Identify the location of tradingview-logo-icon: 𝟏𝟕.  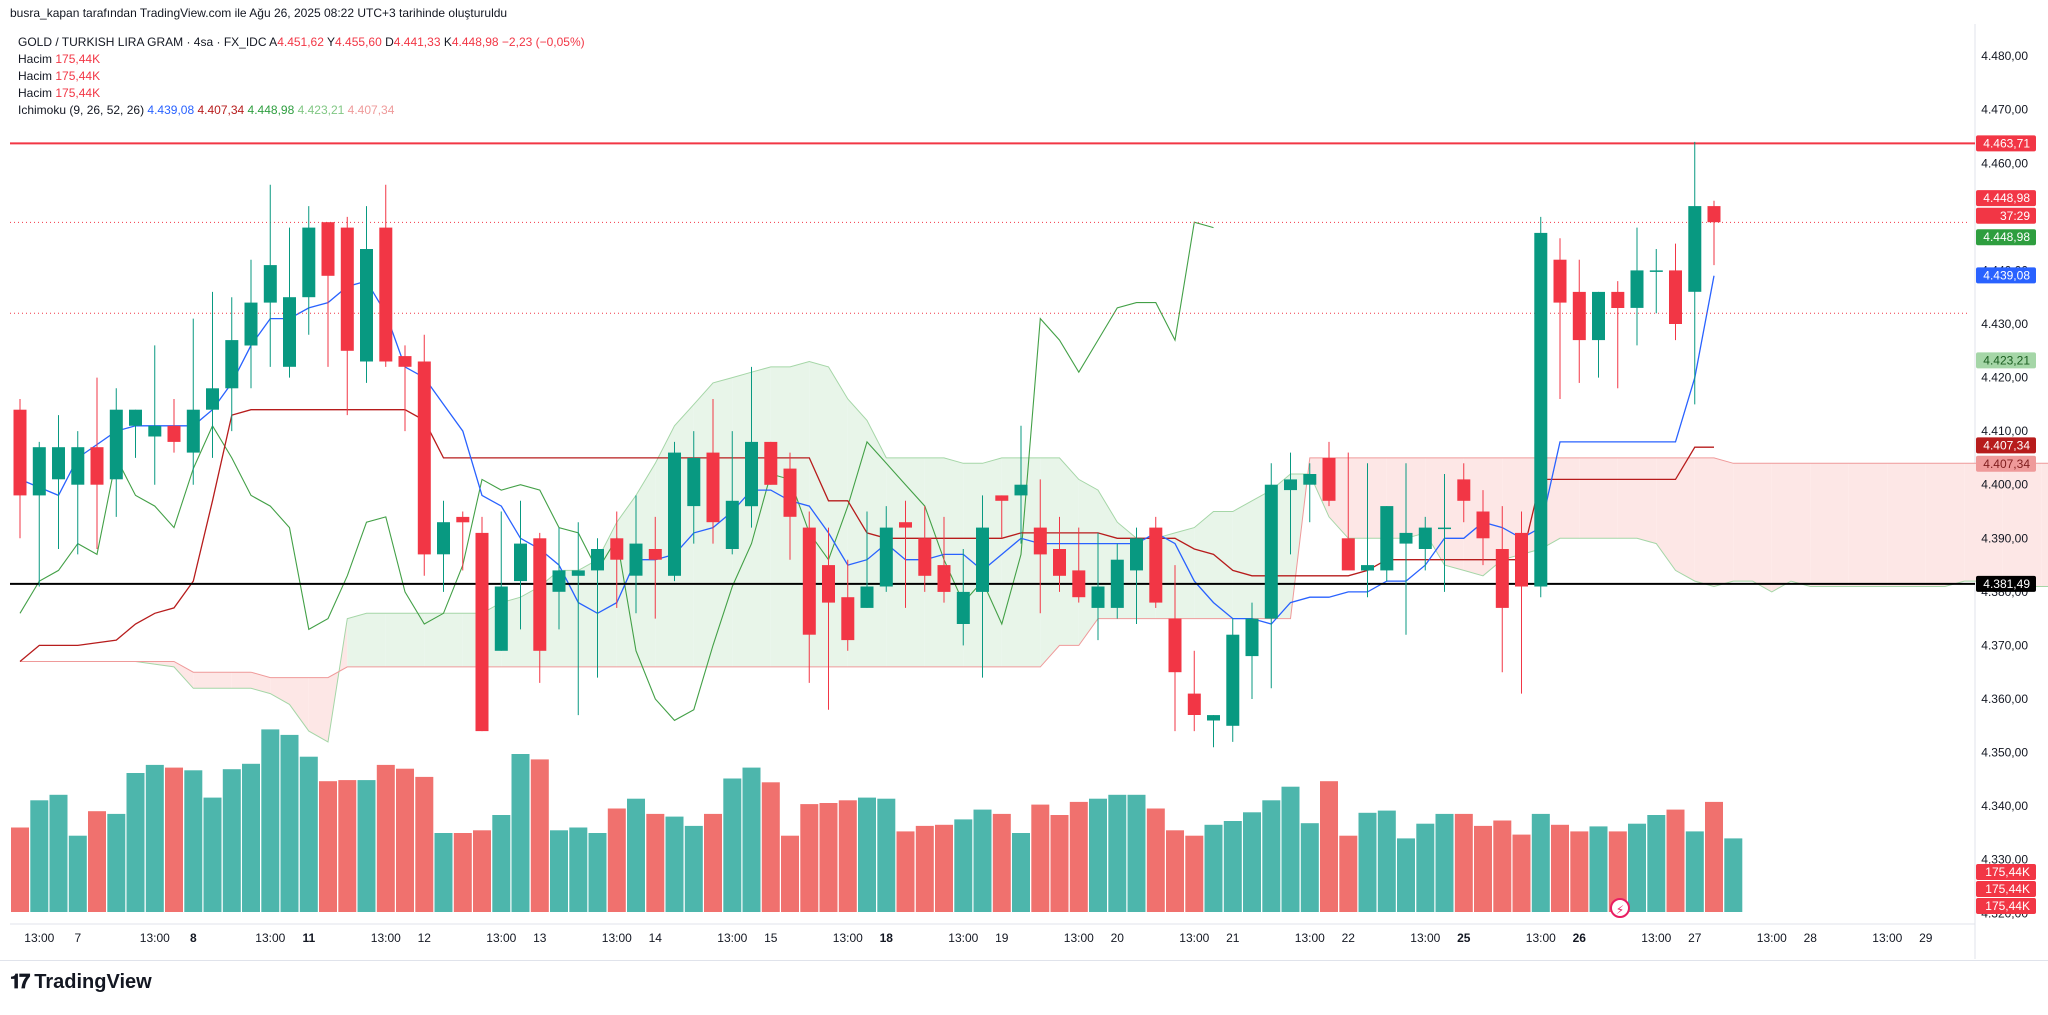
(20, 982).